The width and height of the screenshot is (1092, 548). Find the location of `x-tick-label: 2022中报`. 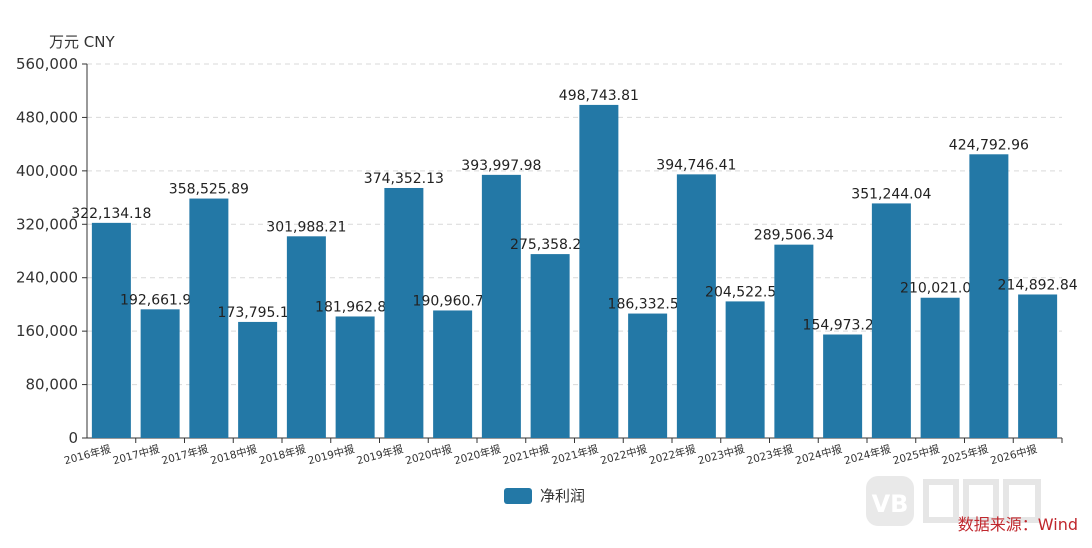

x-tick-label: 2022中报 is located at coordinates (624, 454).